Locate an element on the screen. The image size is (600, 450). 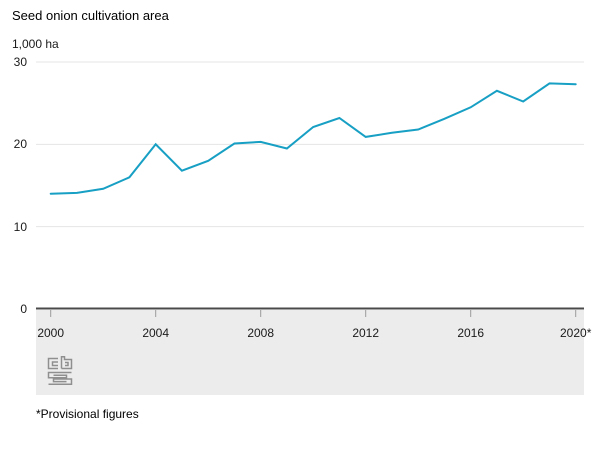
footnote: *Provisional figures is located at coordinates (87, 414).